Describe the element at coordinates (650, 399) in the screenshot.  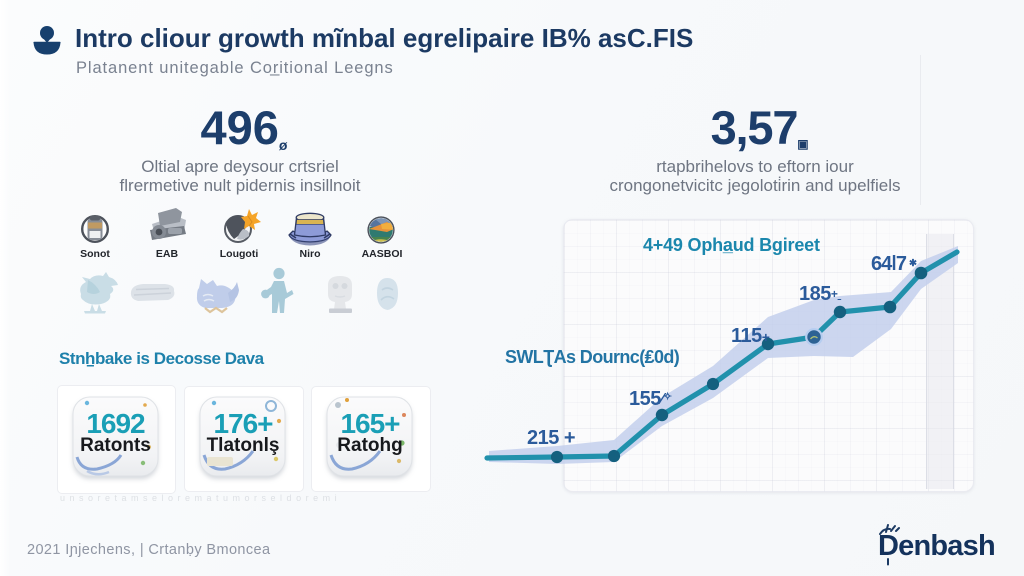
I see `svg-text: 155∕✧` at that location.